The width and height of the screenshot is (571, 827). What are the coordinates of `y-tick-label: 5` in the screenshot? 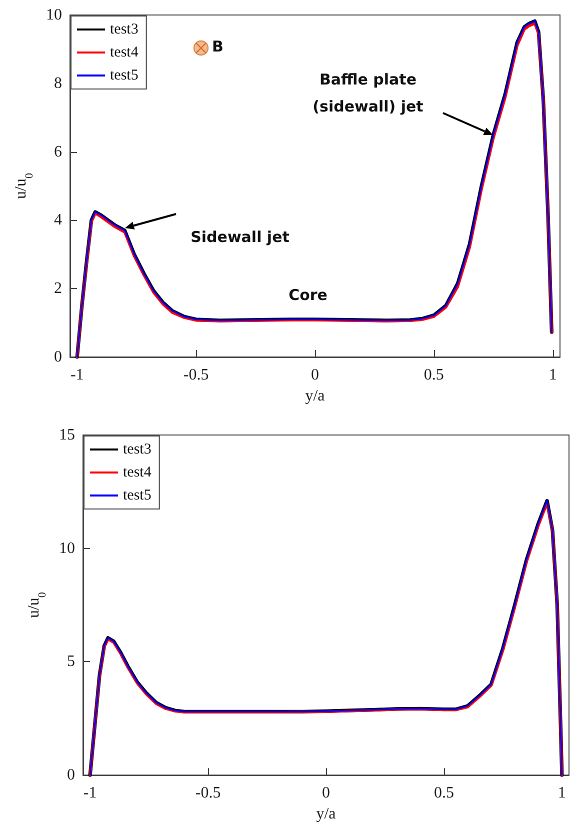 It's located at (71, 661).